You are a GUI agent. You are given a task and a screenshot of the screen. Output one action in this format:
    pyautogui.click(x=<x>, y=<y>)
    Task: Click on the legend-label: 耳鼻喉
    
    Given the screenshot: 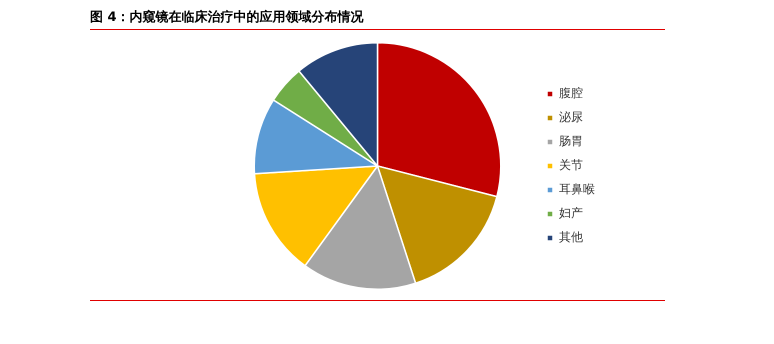 What is the action you would take?
    pyautogui.click(x=577, y=189)
    